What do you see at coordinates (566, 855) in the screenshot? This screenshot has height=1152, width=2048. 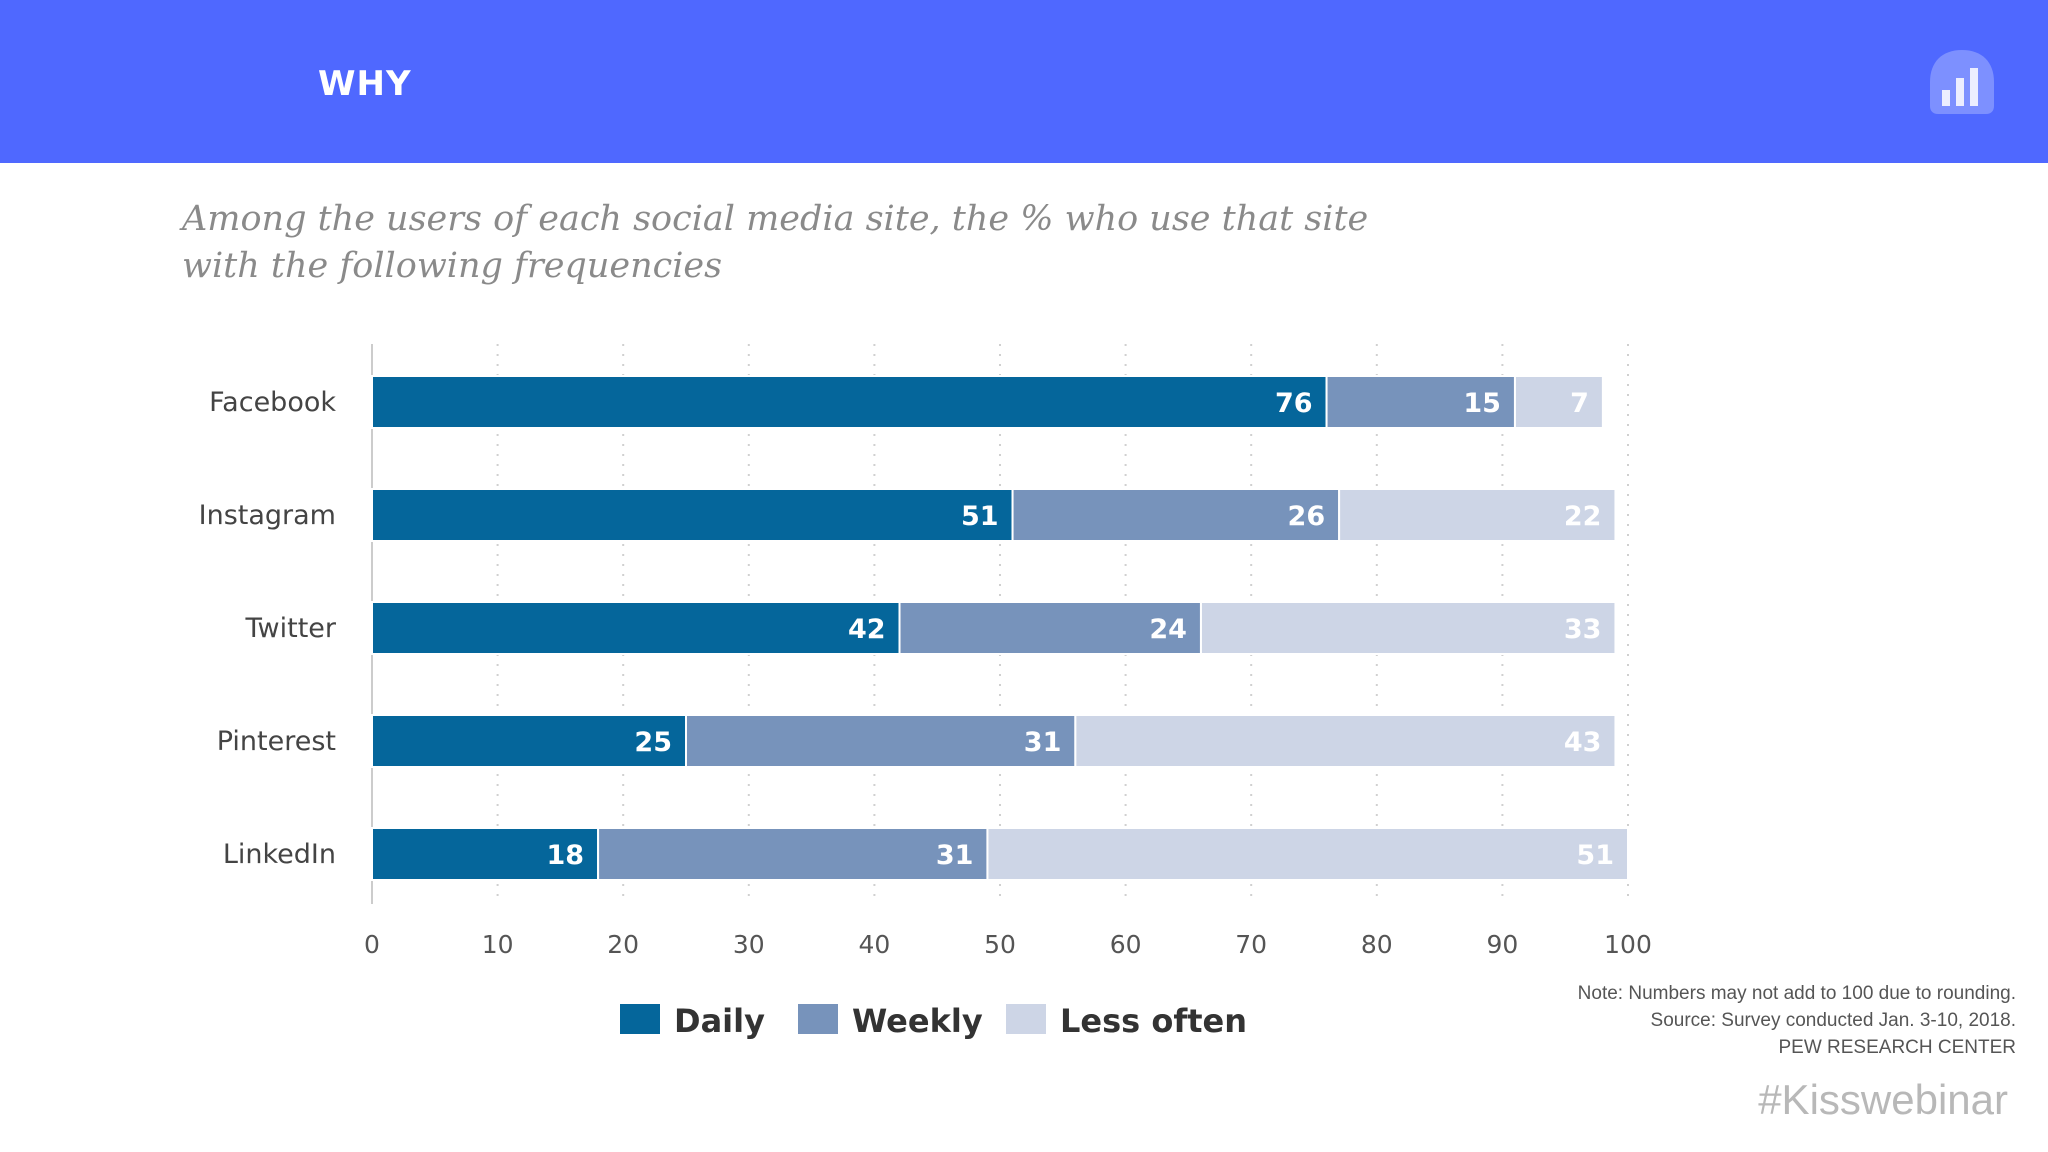 I see `data-label: 18` at bounding box center [566, 855].